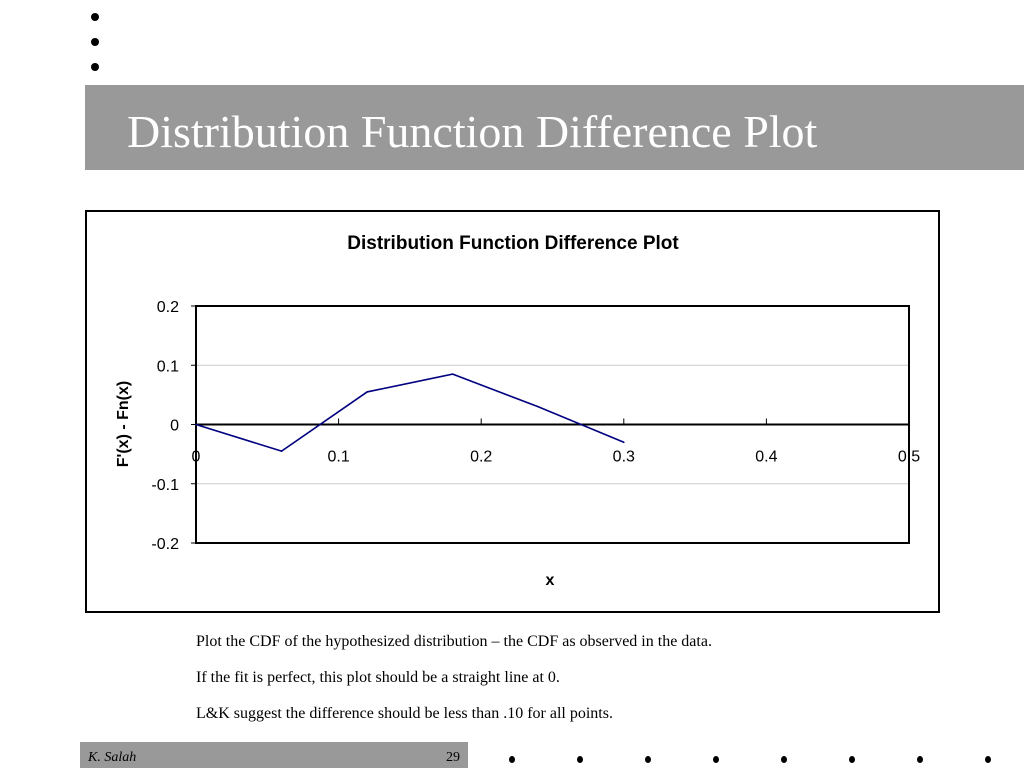 This screenshot has height=768, width=1024. What do you see at coordinates (165, 485) in the screenshot?
I see `y-tick-label: -0.1` at bounding box center [165, 485].